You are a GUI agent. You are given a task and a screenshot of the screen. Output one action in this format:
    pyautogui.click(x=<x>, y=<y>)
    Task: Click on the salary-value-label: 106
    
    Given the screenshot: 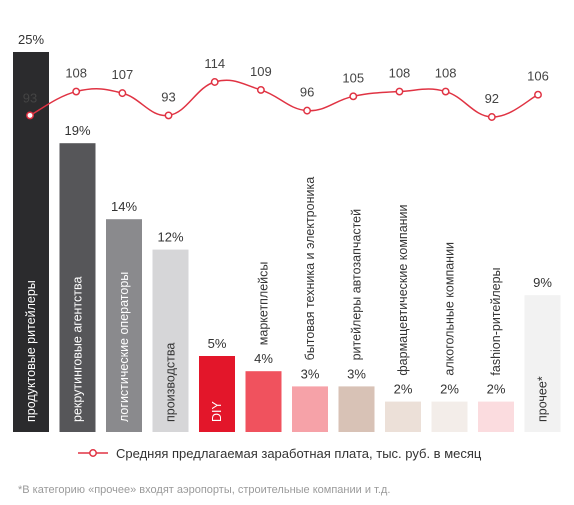 What is the action you would take?
    pyautogui.click(x=538, y=76)
    